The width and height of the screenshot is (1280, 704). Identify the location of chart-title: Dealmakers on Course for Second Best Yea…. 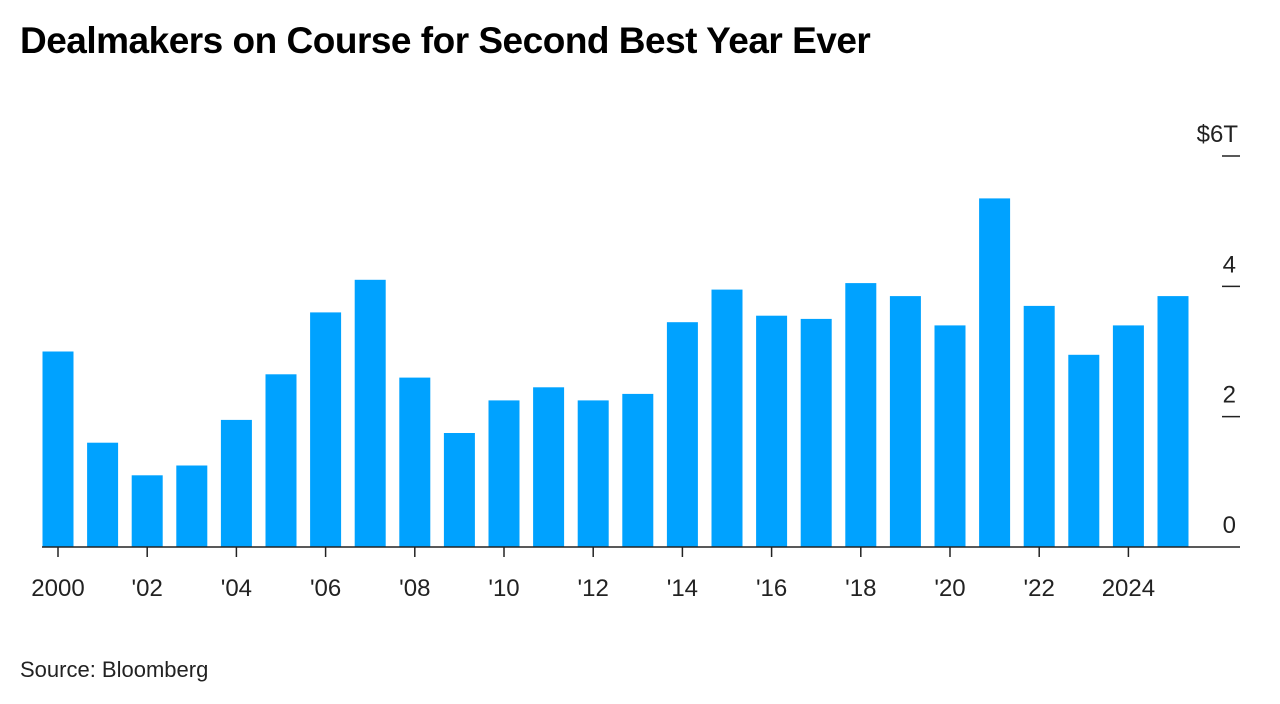
(445, 40).